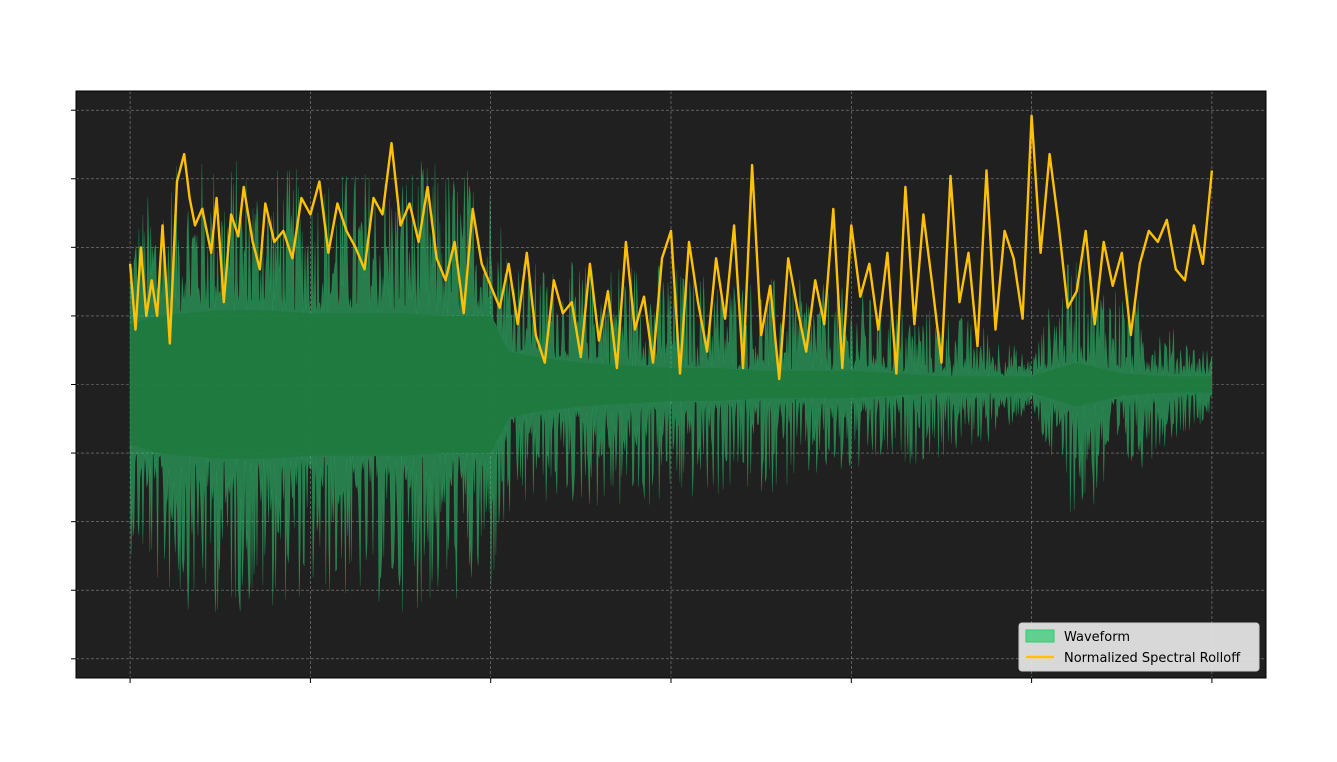 Image resolution: width=1337 pixels, height=762 pixels. I want to click on legend-box, so click(1139, 647).